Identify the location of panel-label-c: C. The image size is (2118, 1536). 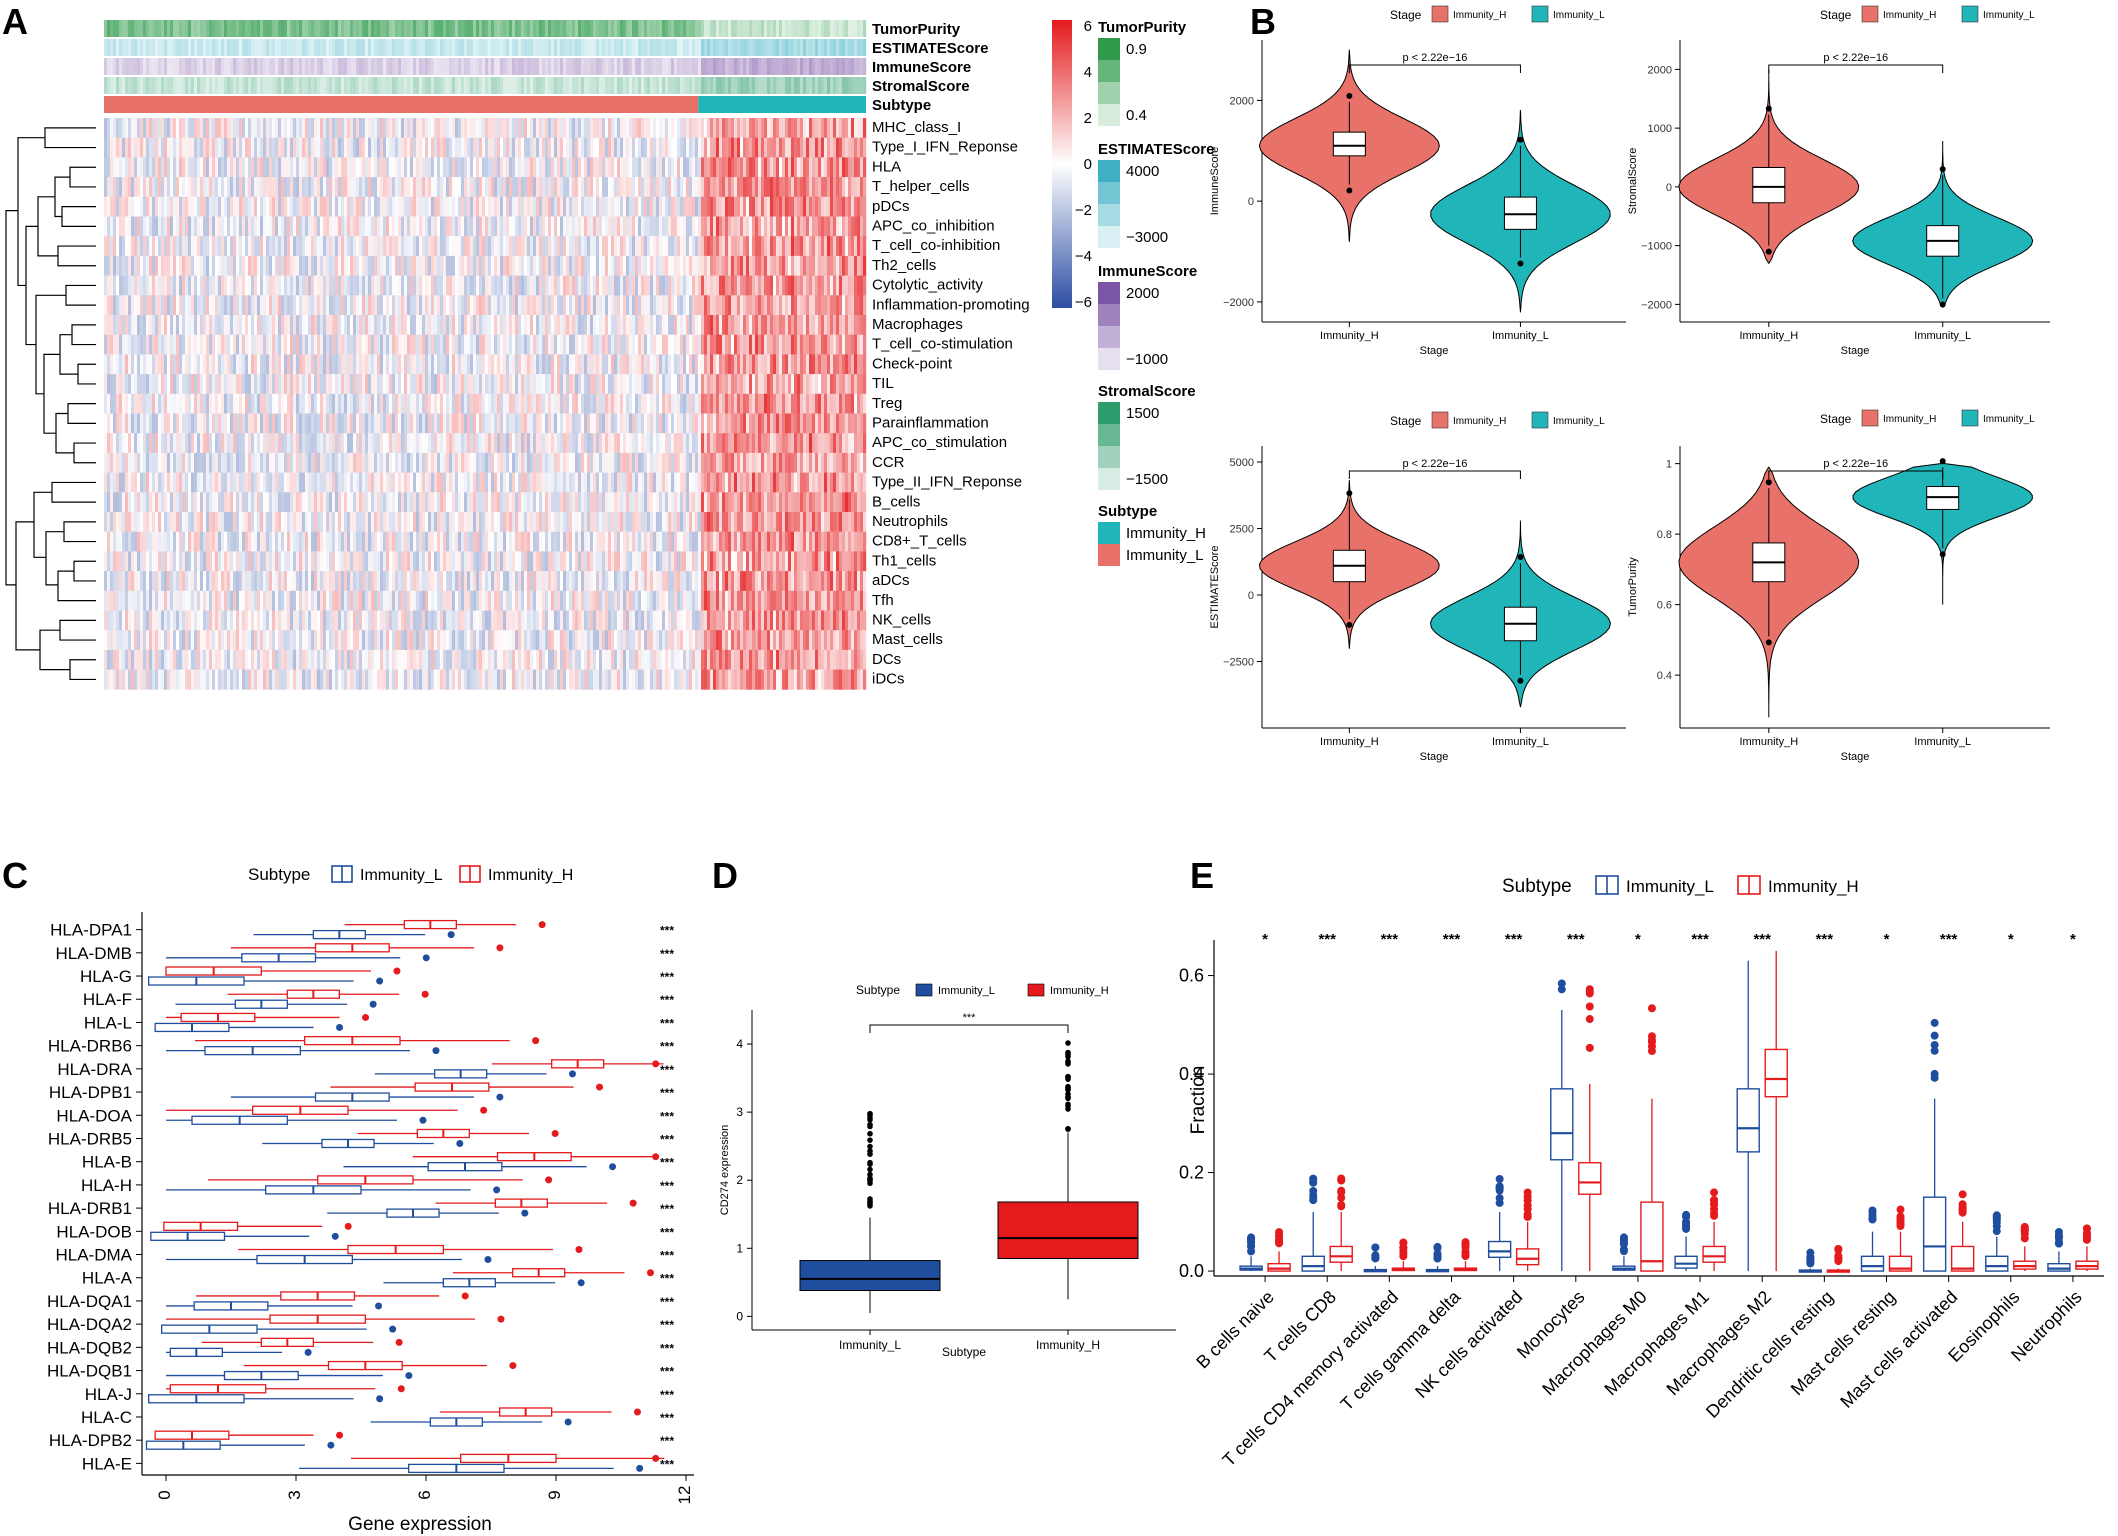
(15, 875).